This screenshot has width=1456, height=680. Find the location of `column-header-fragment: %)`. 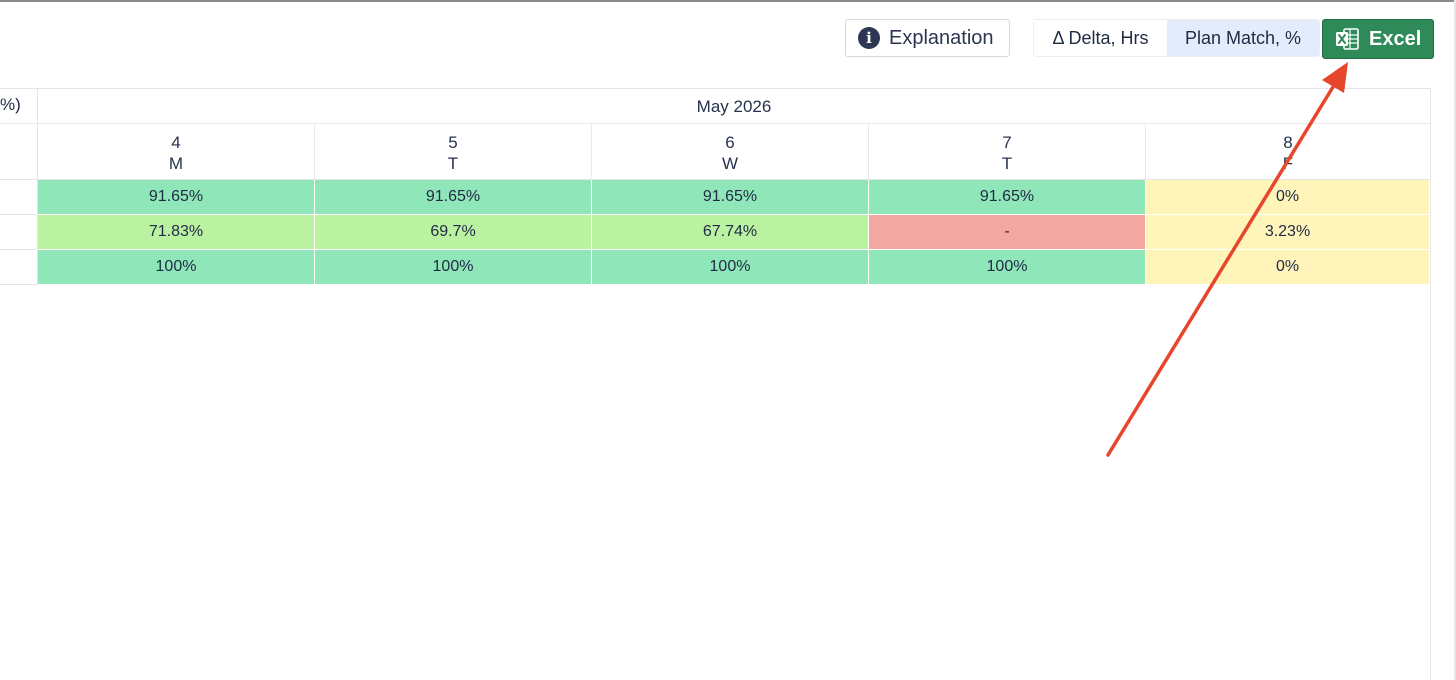

column-header-fragment: %) is located at coordinates (10, 104).